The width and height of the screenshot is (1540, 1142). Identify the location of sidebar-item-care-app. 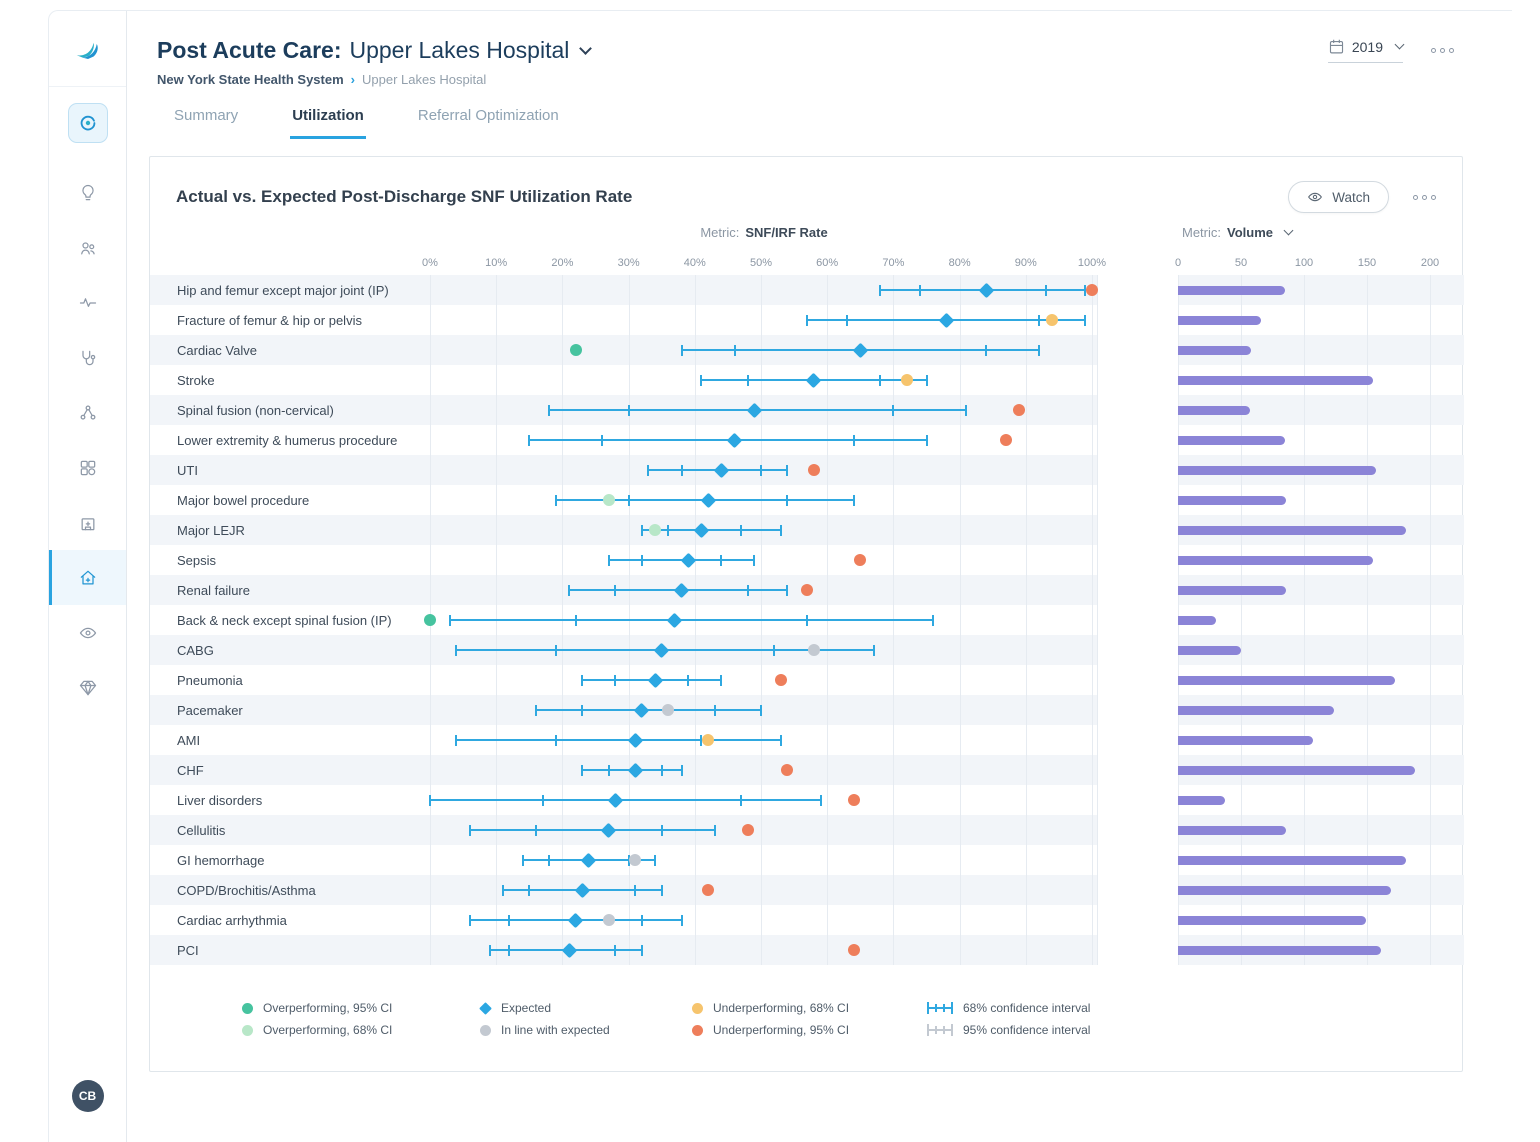
(87, 123).